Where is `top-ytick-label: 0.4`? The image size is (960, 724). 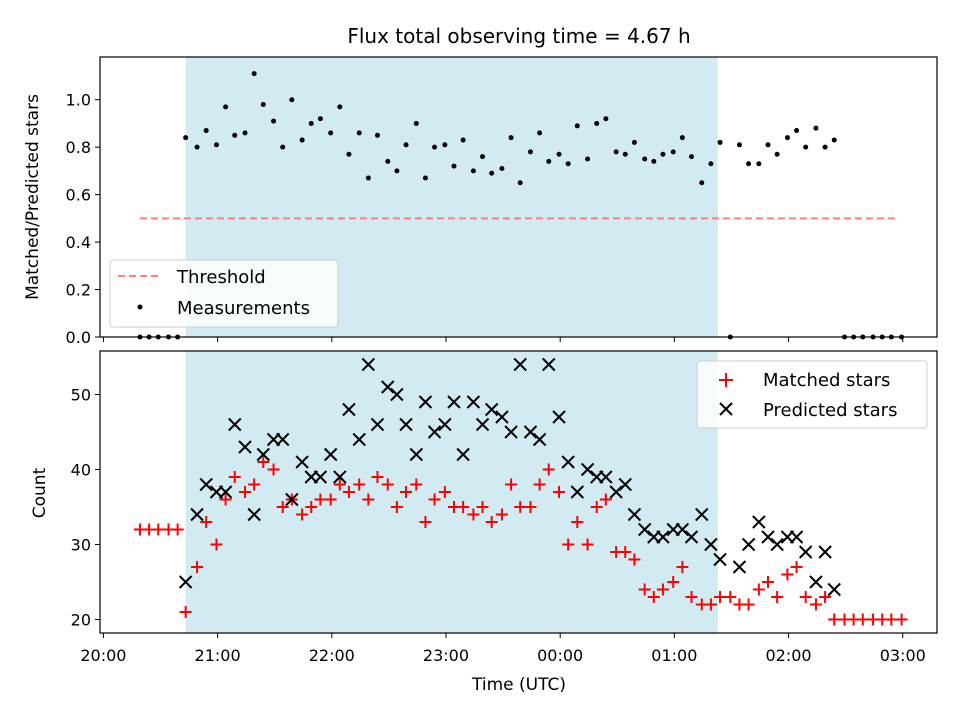 top-ytick-label: 0.4 is located at coordinates (78, 242).